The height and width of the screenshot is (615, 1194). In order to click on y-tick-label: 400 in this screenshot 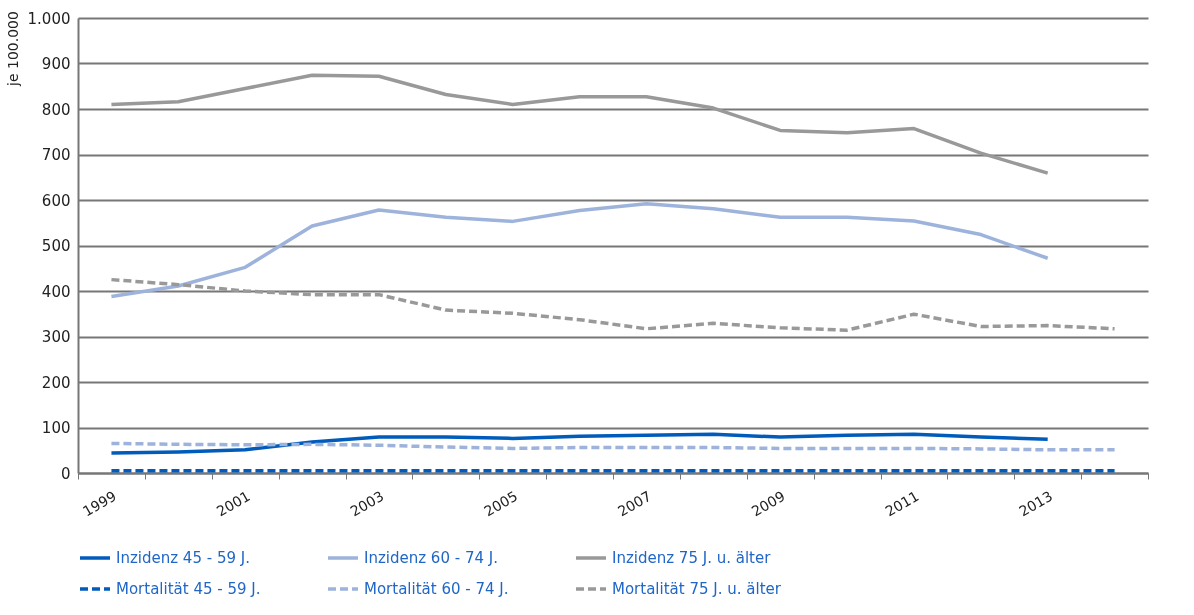, I will do `click(56, 291)`.